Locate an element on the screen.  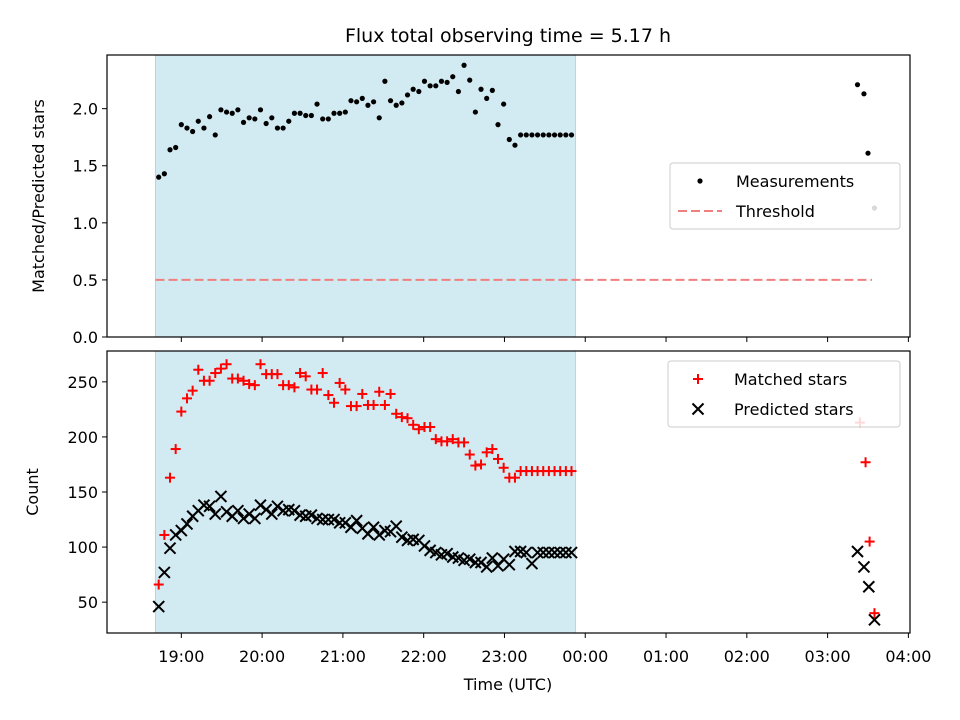
legend-label: Threshold is located at coordinates (775, 211).